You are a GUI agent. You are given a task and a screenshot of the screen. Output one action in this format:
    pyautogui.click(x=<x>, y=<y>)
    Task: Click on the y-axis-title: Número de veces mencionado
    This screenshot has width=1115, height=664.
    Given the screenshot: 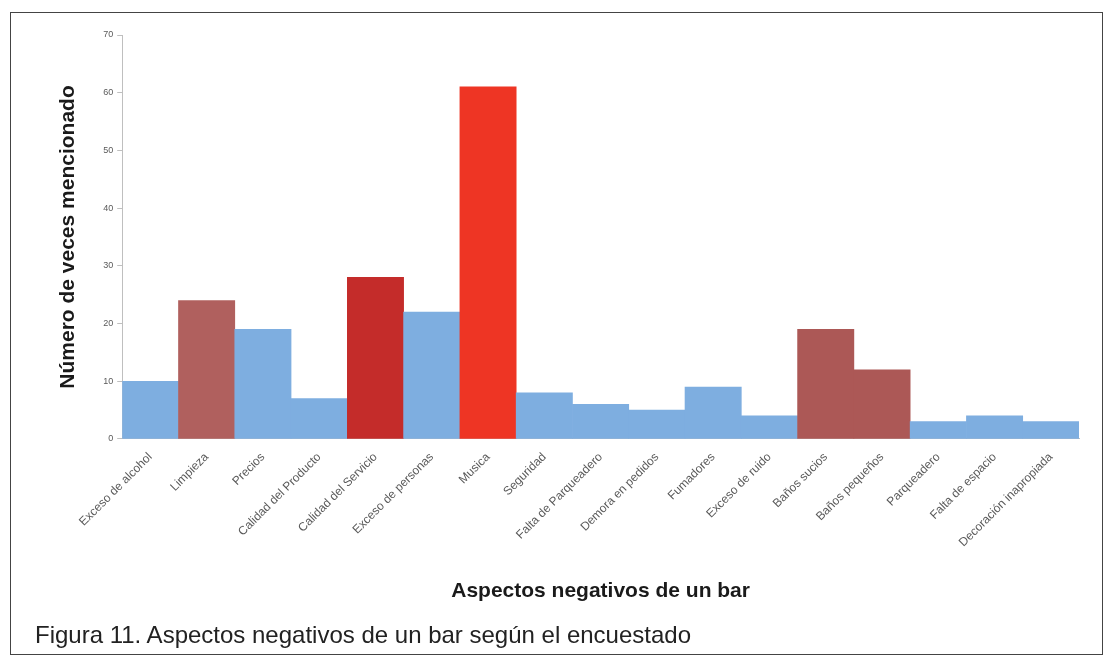 What is the action you would take?
    pyautogui.click(x=67, y=237)
    